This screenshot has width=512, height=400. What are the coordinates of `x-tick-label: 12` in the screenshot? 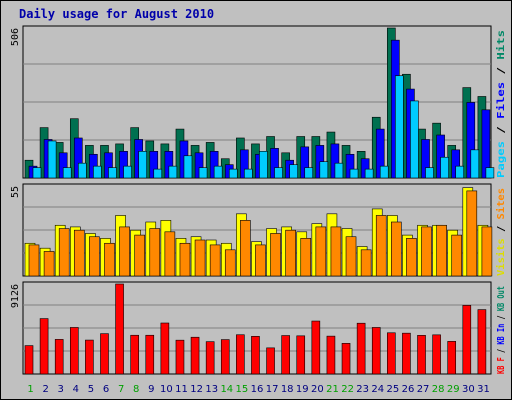 It's located at (196, 389).